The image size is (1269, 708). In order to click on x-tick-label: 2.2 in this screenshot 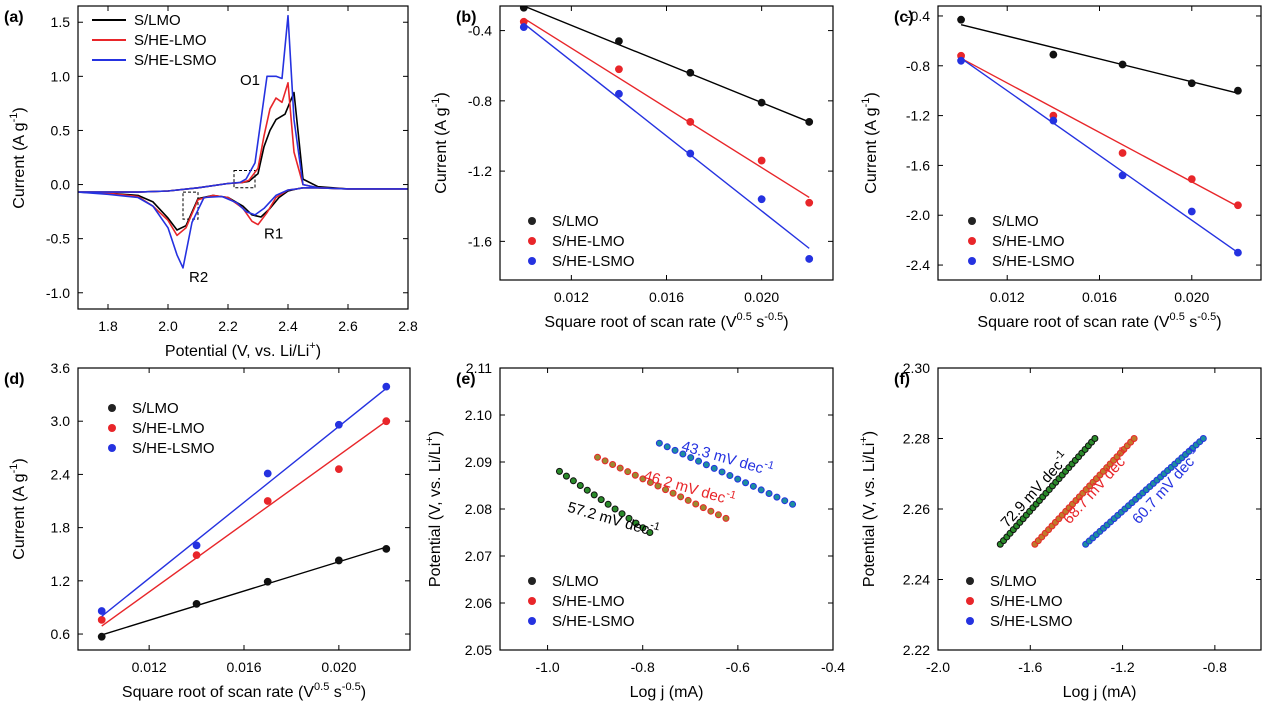, I will do `click(228, 326)`.